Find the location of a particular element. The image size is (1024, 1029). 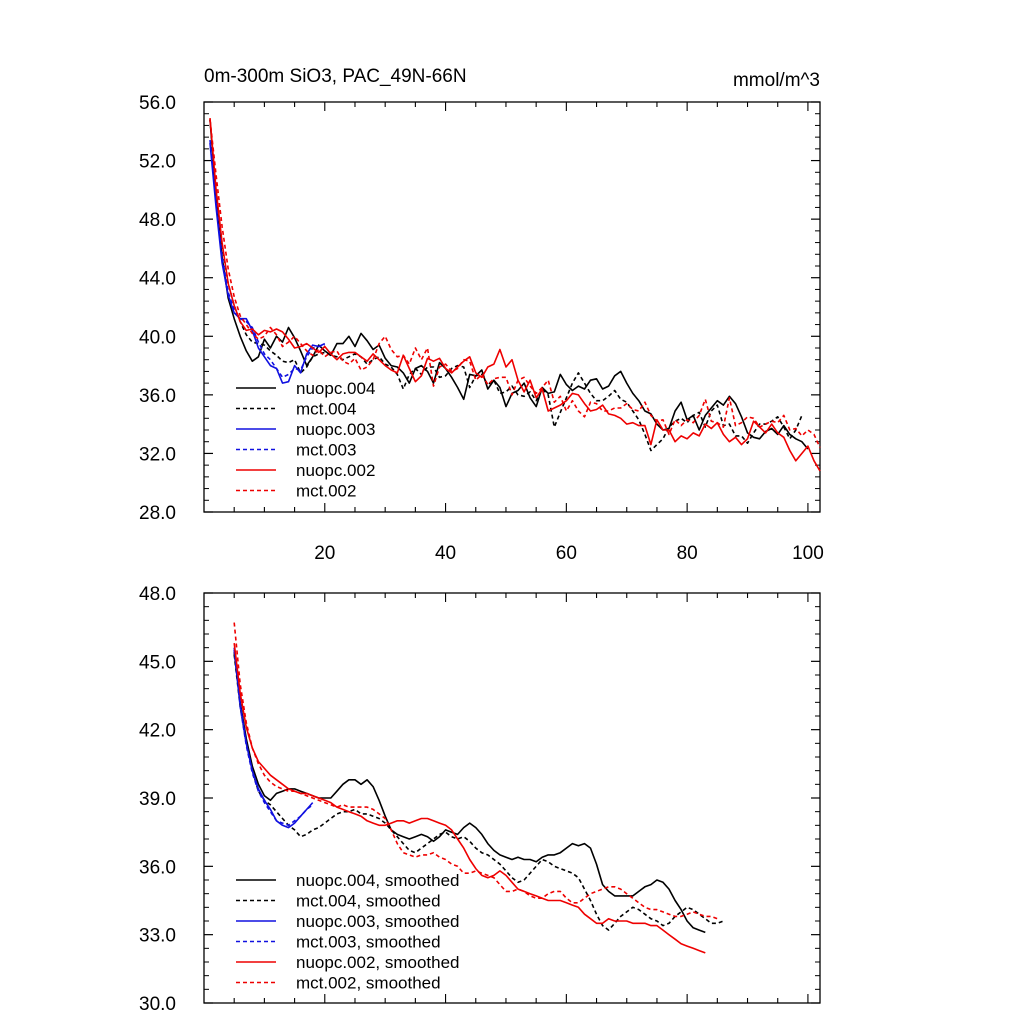

legend-label: mct.002, smoothed is located at coordinates (368, 983).